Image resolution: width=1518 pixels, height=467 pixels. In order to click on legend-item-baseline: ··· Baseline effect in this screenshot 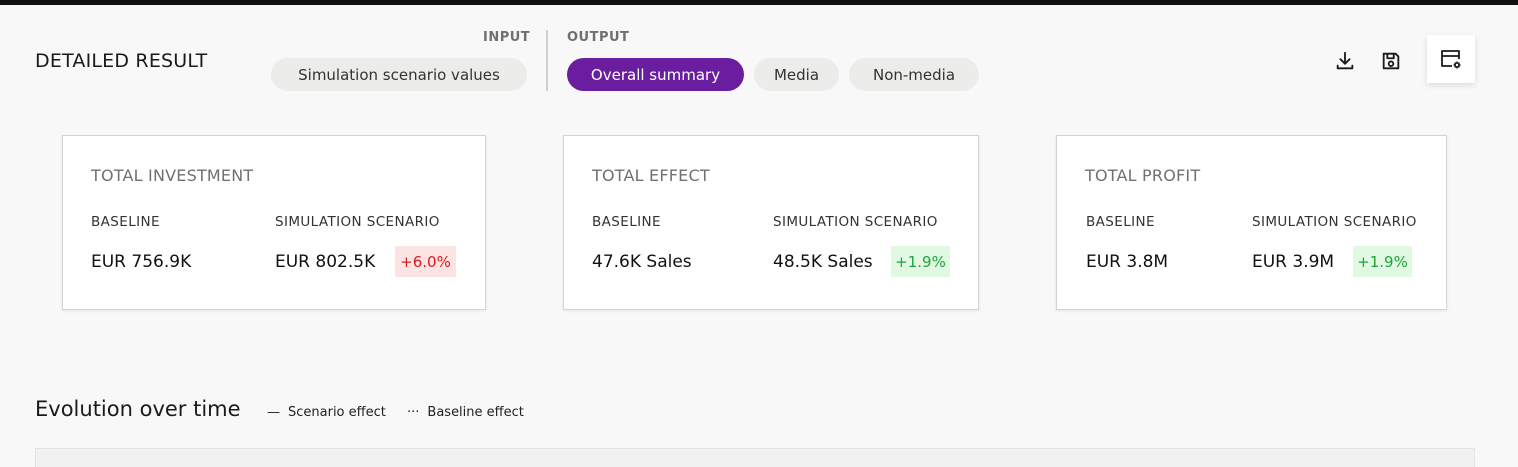, I will do `click(465, 412)`.